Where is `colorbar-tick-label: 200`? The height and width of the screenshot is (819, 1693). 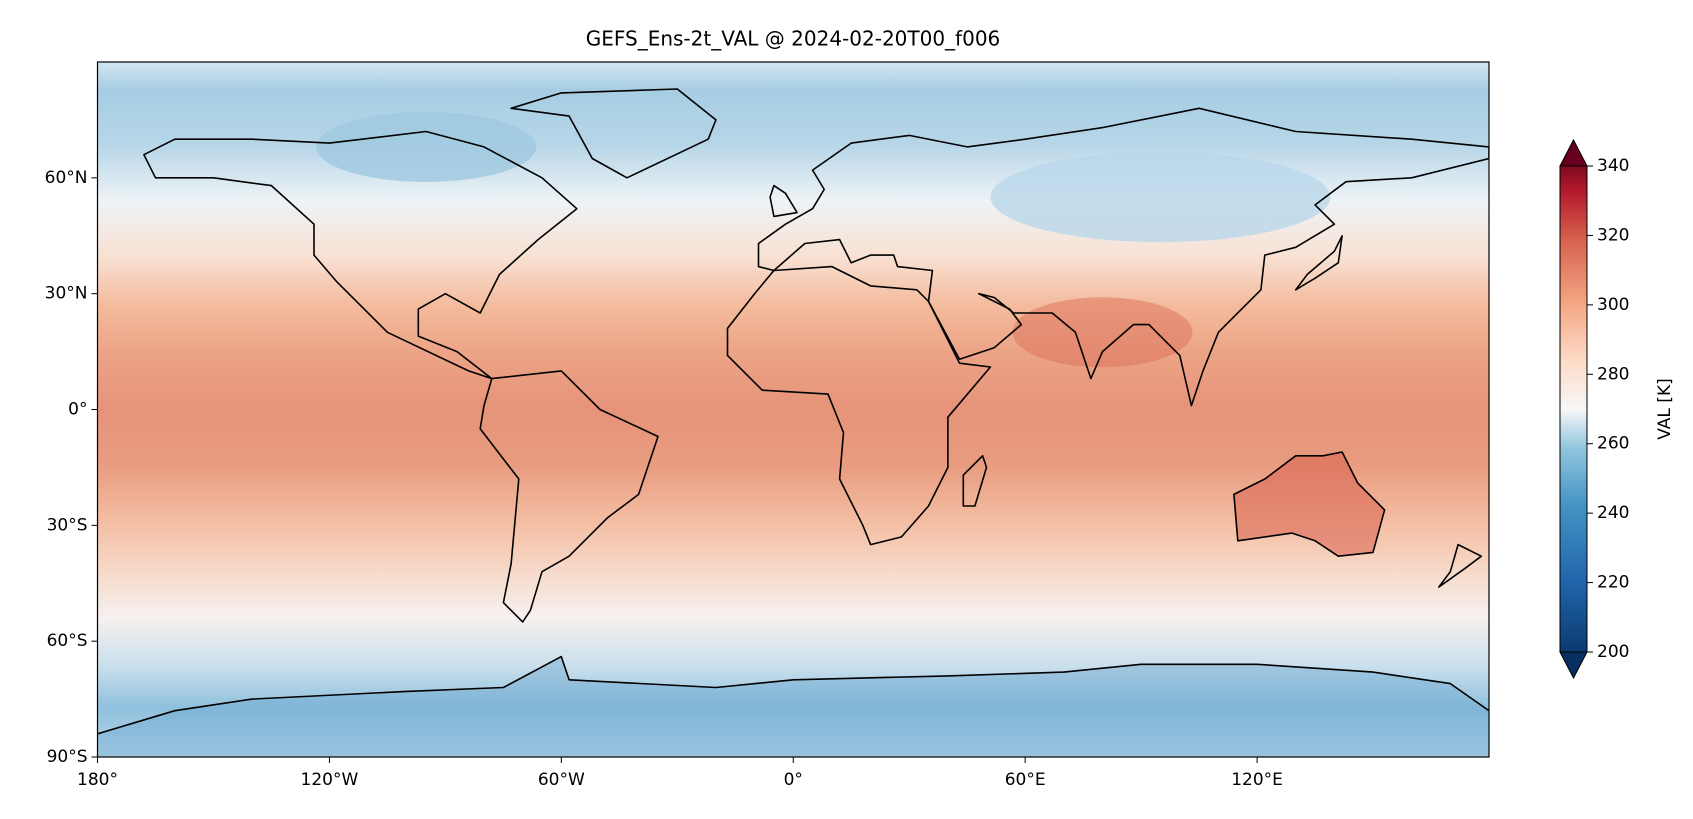
colorbar-tick-label: 200 is located at coordinates (1613, 652).